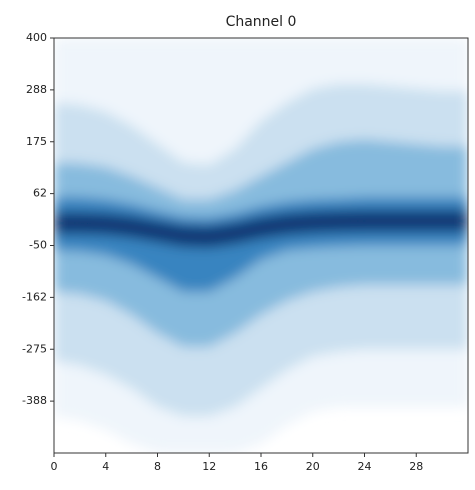 Image resolution: width=475 pixels, height=490 pixels. What do you see at coordinates (36, 89) in the screenshot?
I see `y-tick-label: 288` at bounding box center [36, 89].